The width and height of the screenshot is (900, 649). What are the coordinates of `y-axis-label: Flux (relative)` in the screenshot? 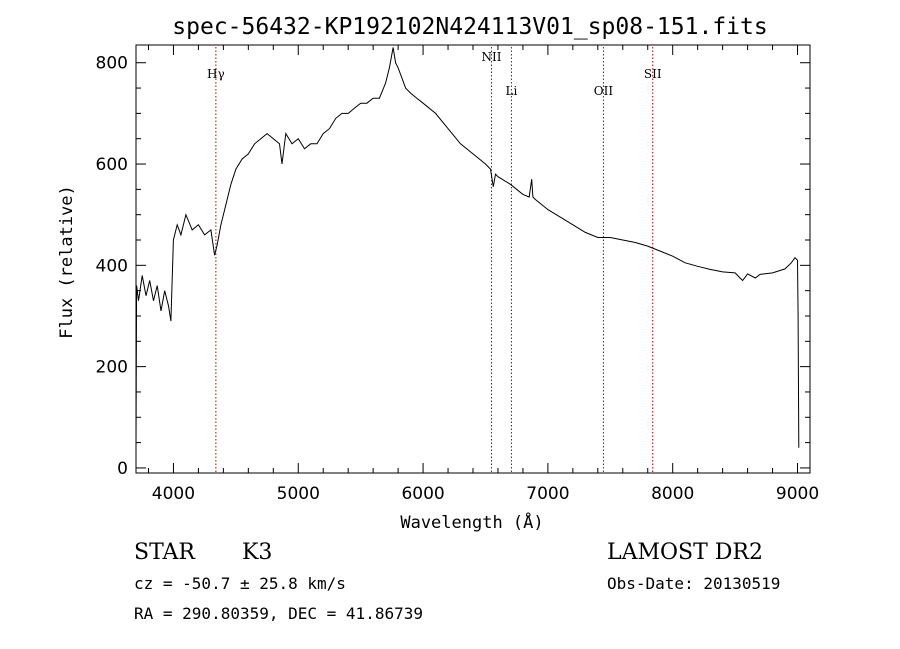 It's located at (67, 262).